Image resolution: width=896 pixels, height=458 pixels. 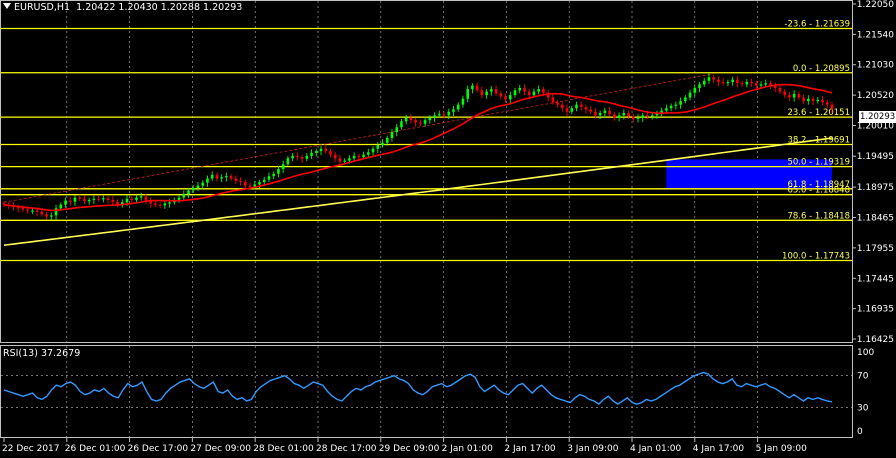 I want to click on price-tick-label: 1.22050, so click(x=875, y=5).